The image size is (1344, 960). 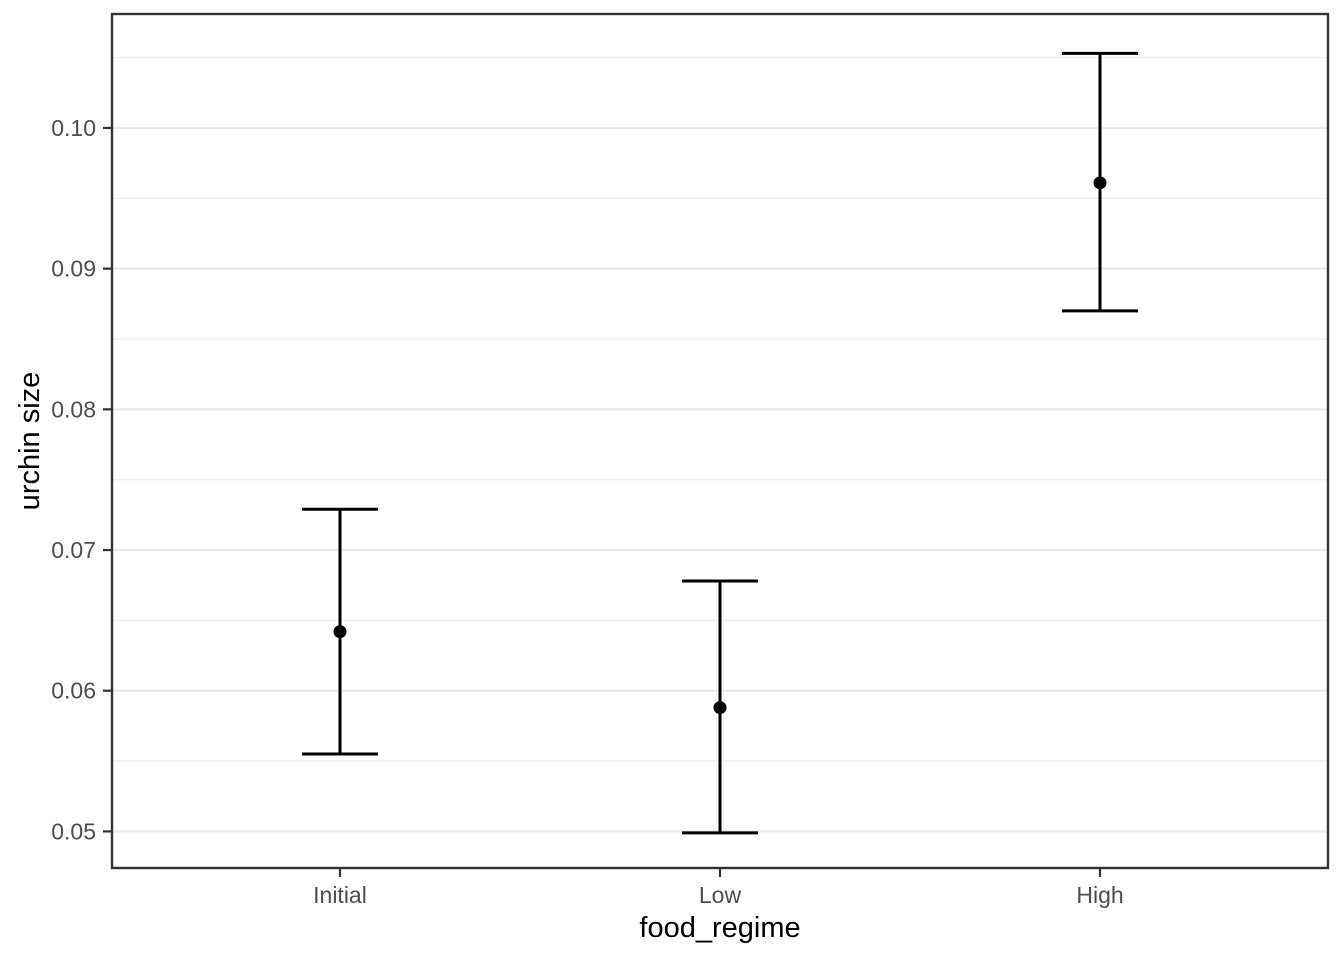 What do you see at coordinates (30, 441) in the screenshot?
I see `y-axis-title: urchin size` at bounding box center [30, 441].